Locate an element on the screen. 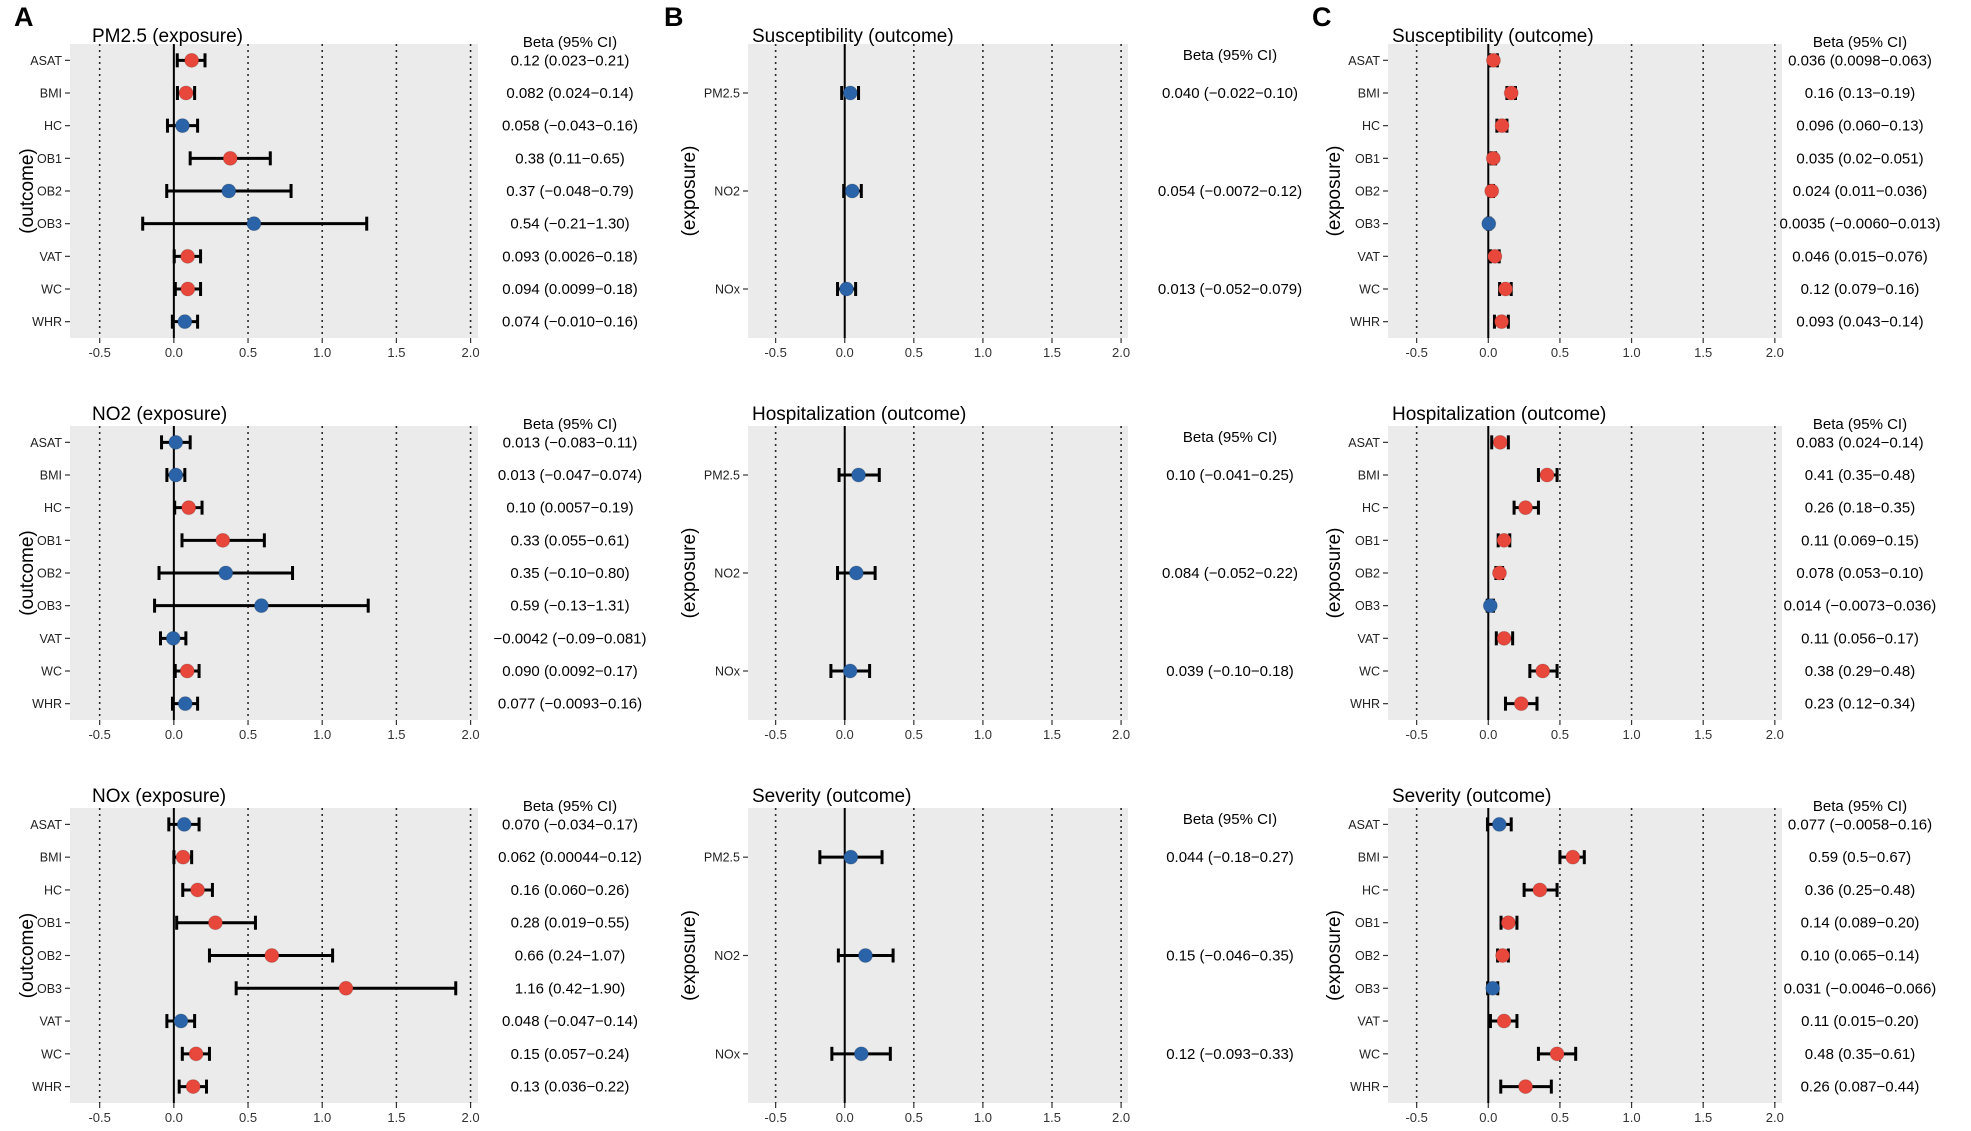 This screenshot has width=1971, height=1131. forest-row-ob1: OB1 0.11 (0.069−0.15) is located at coordinates (1637, 540).